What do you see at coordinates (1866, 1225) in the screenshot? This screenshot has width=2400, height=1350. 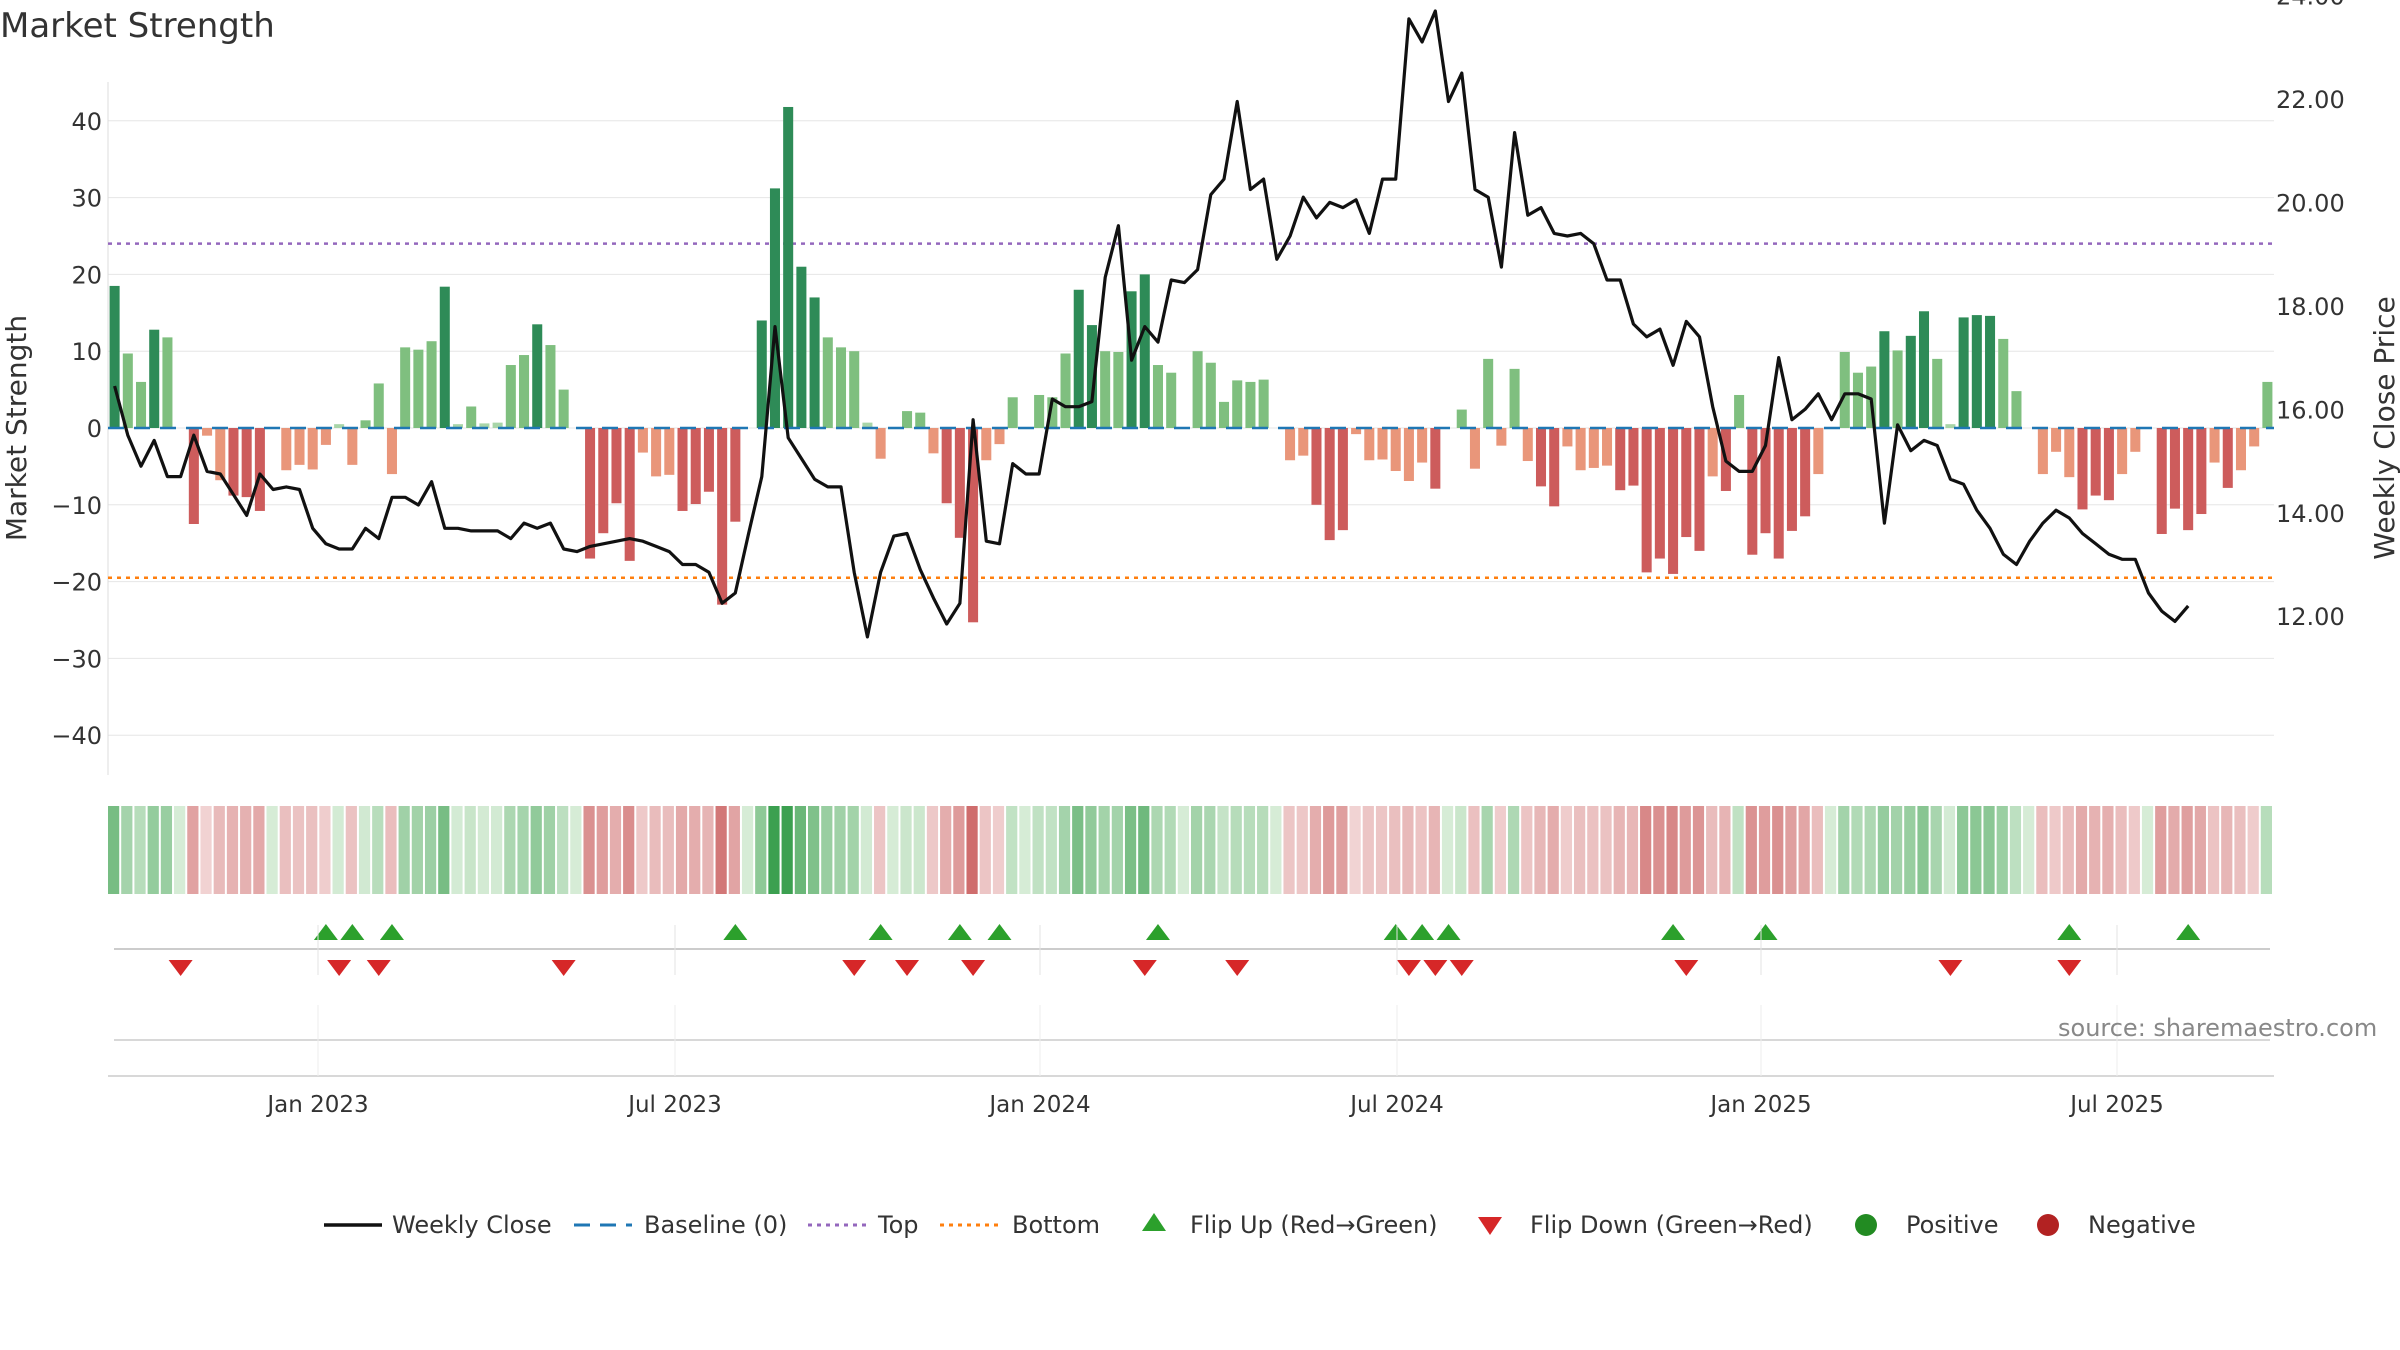 I see `positive-dot-icon` at bounding box center [1866, 1225].